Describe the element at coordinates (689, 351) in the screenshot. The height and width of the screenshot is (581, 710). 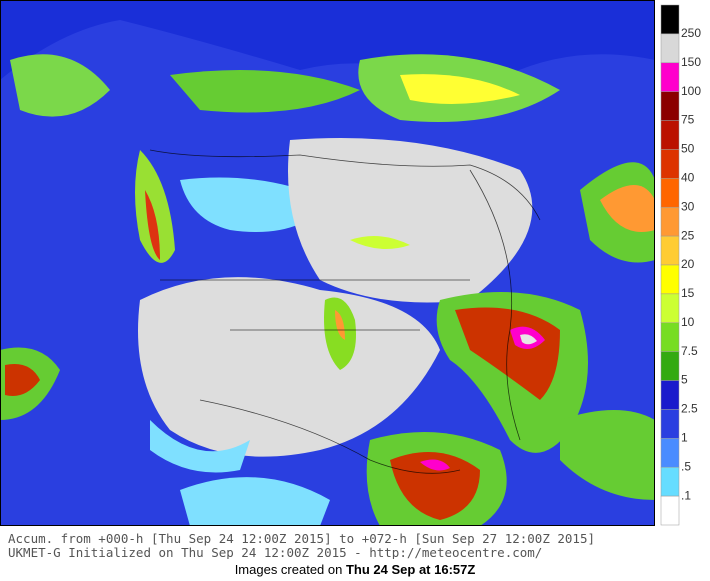
I see `colorbar-label: 7.5` at that location.